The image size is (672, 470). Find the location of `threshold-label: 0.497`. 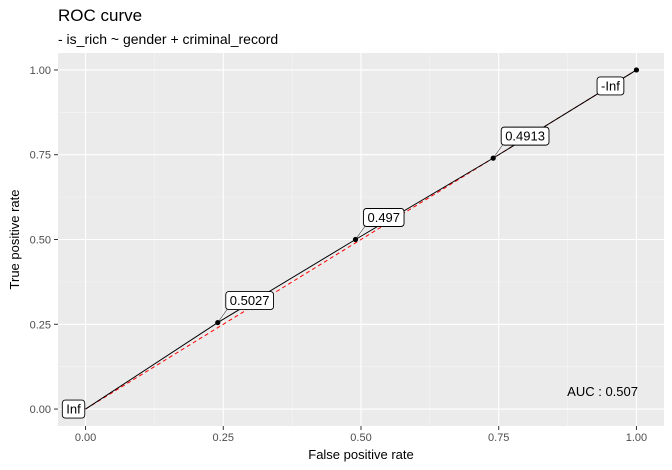

threshold-label: 0.497 is located at coordinates (383, 217).